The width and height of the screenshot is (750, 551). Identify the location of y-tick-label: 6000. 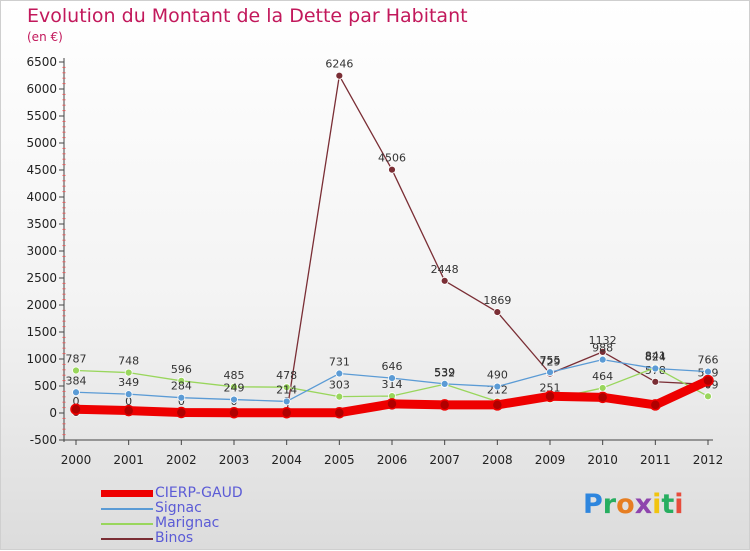
(41, 89).